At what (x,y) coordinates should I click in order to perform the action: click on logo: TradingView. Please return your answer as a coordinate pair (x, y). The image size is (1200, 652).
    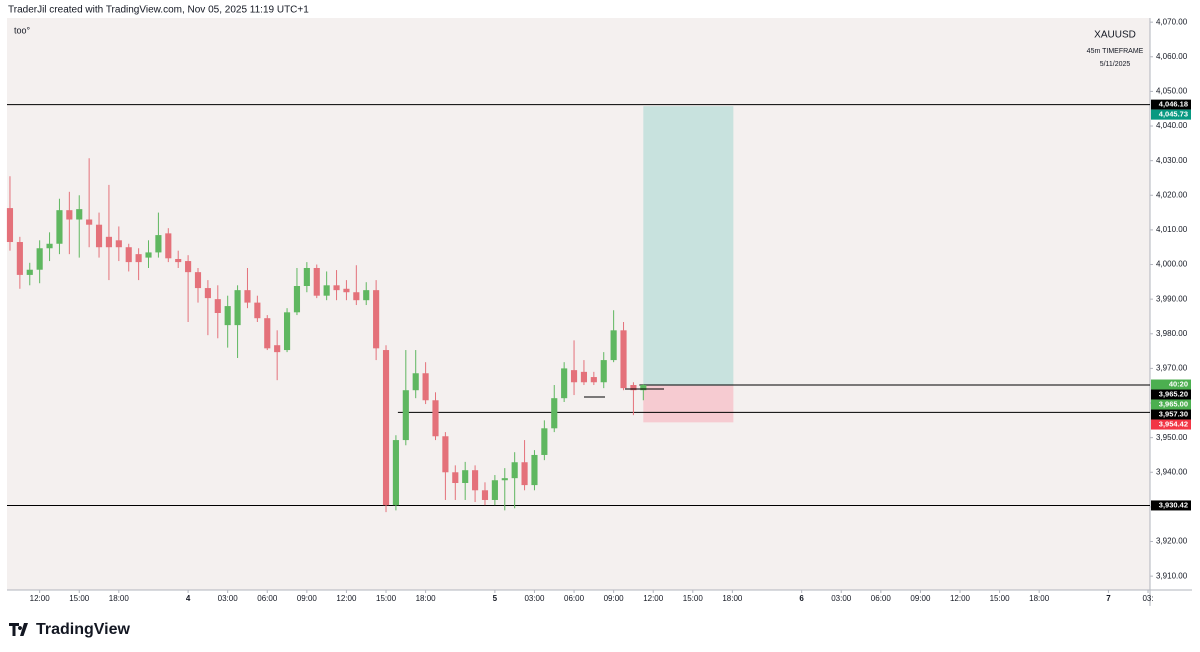
    Looking at the image, I should click on (70, 629).